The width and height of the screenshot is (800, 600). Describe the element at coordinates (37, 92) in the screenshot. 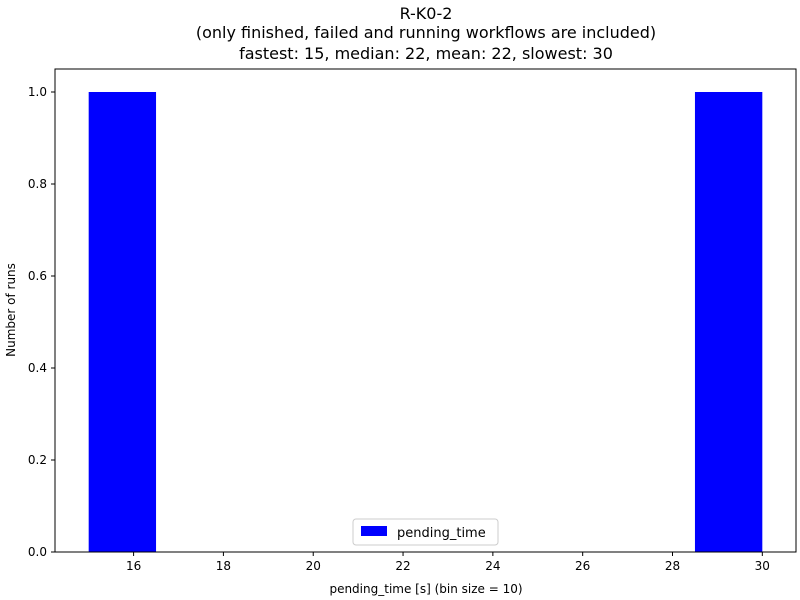

I see `y-tick-label: 1.0` at that location.